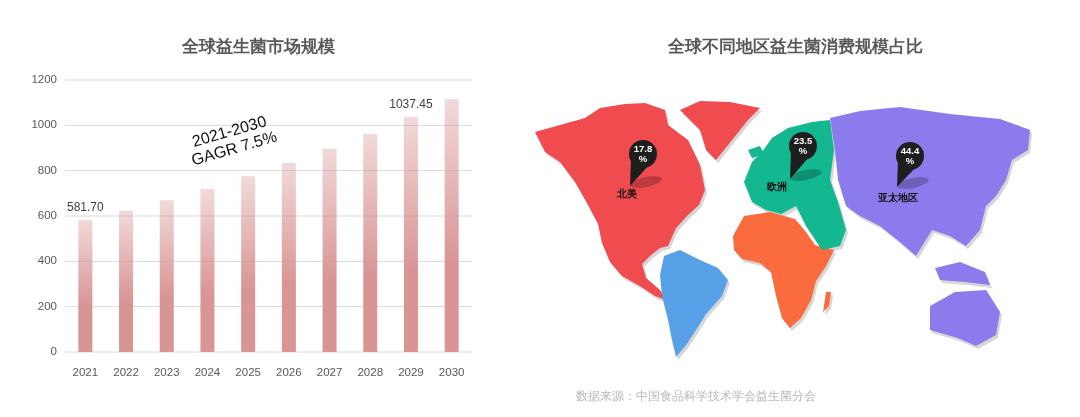  Describe the element at coordinates (370, 372) in the screenshot. I see `x-tick-label: 2028` at that location.